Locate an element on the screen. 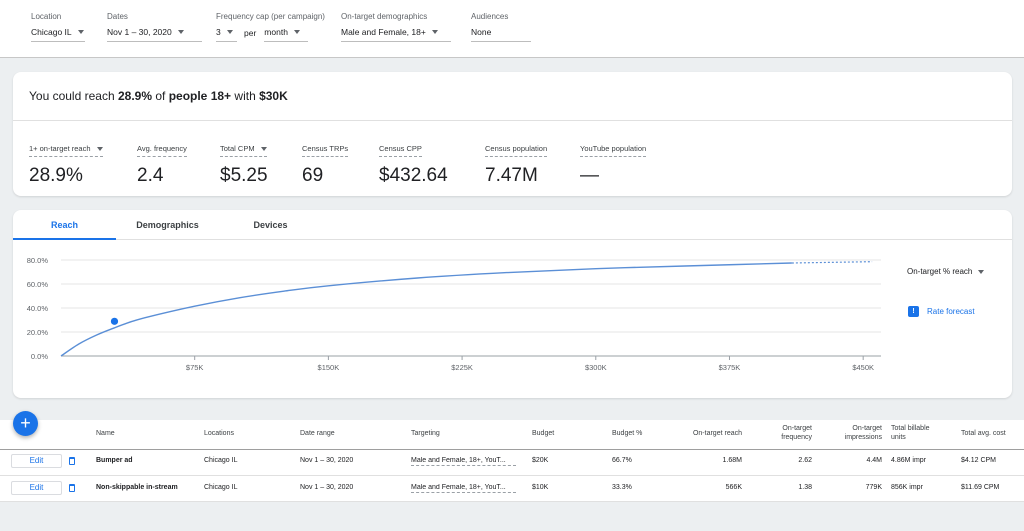 The height and width of the screenshot is (531, 1024). dates-value: Nov 1 – 30, 2020 is located at coordinates (139, 32).